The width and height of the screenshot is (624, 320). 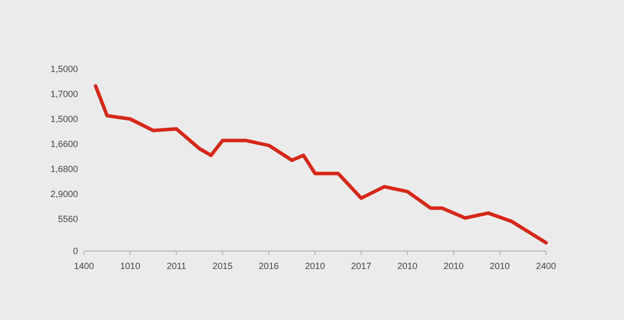 I want to click on x-tick-label: 1400, so click(x=84, y=266).